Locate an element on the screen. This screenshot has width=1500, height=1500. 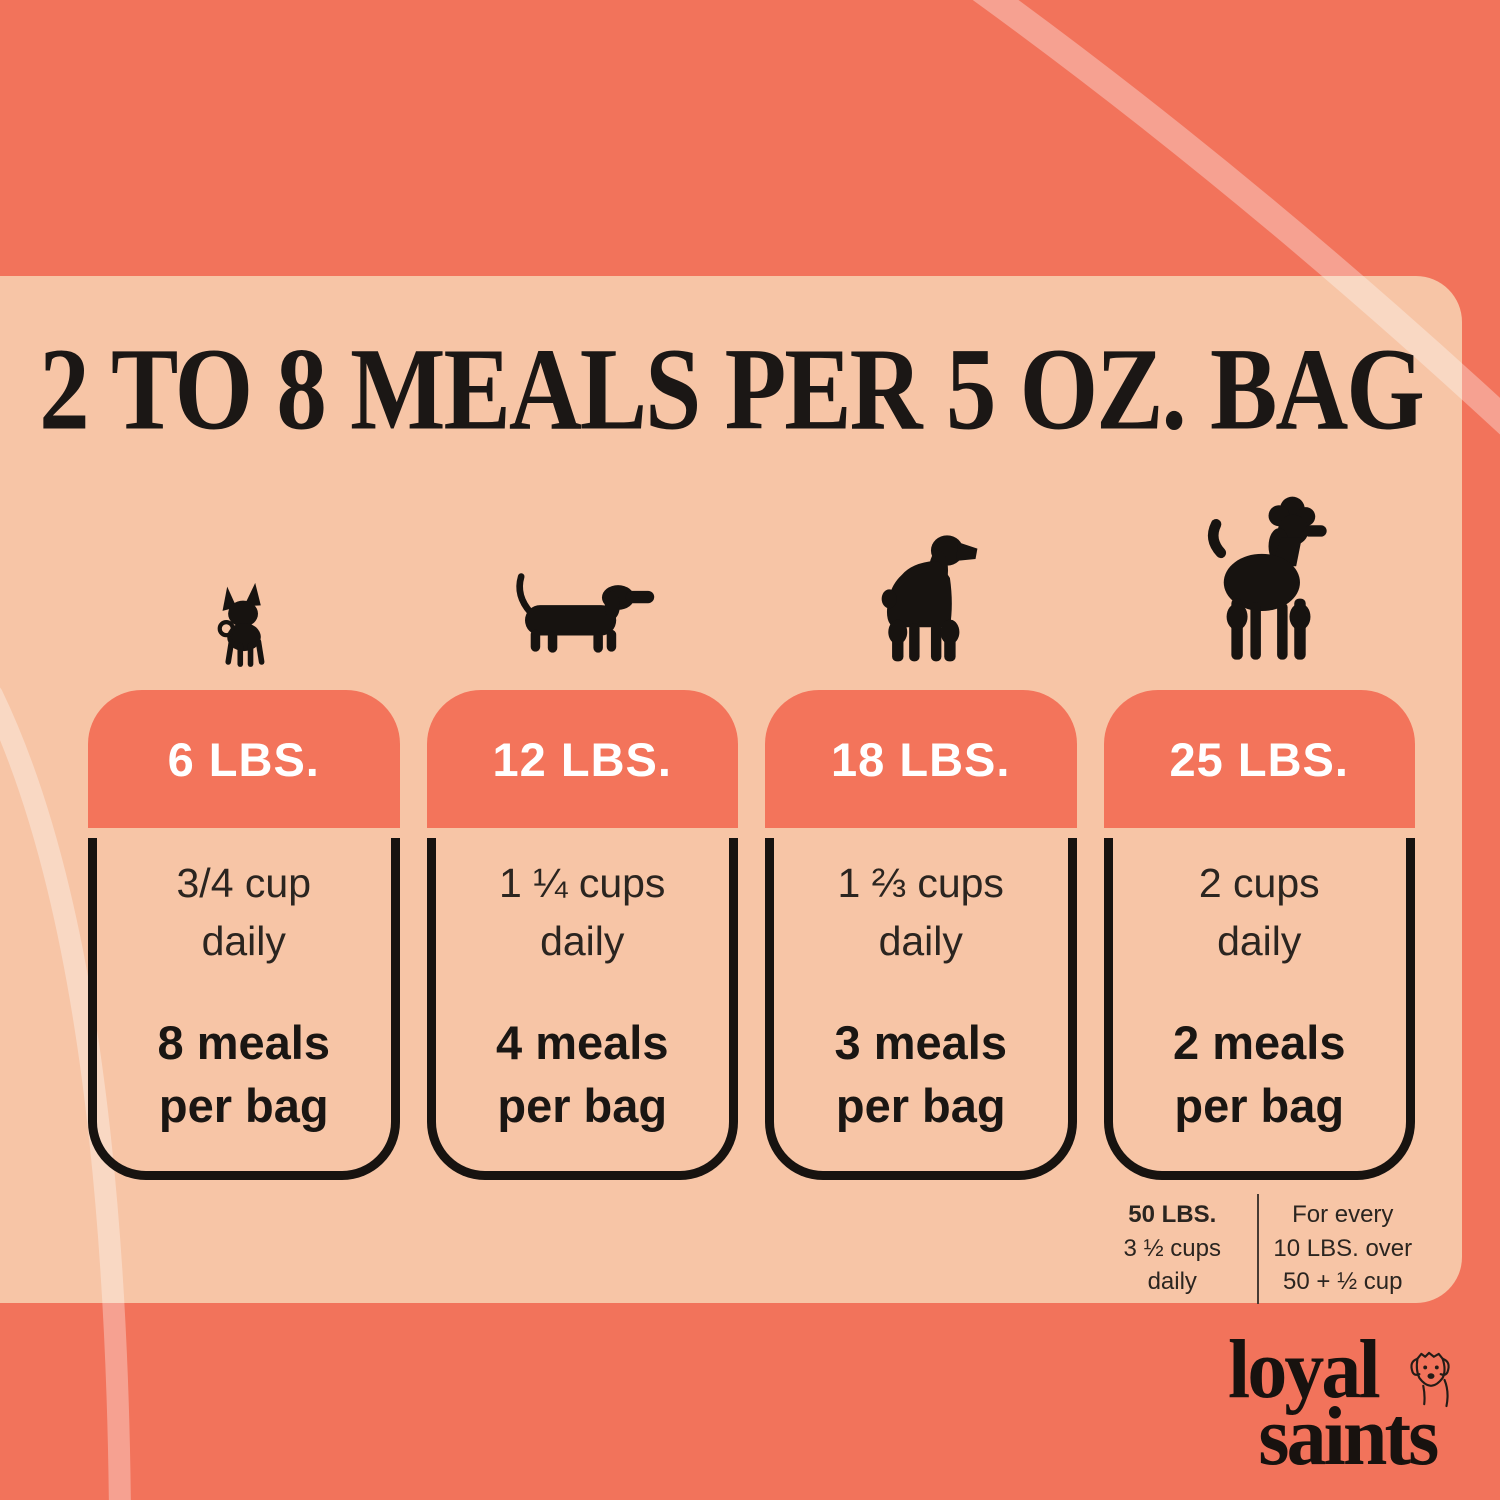
meals-amount: 3 meals is located at coordinates (920, 1043).